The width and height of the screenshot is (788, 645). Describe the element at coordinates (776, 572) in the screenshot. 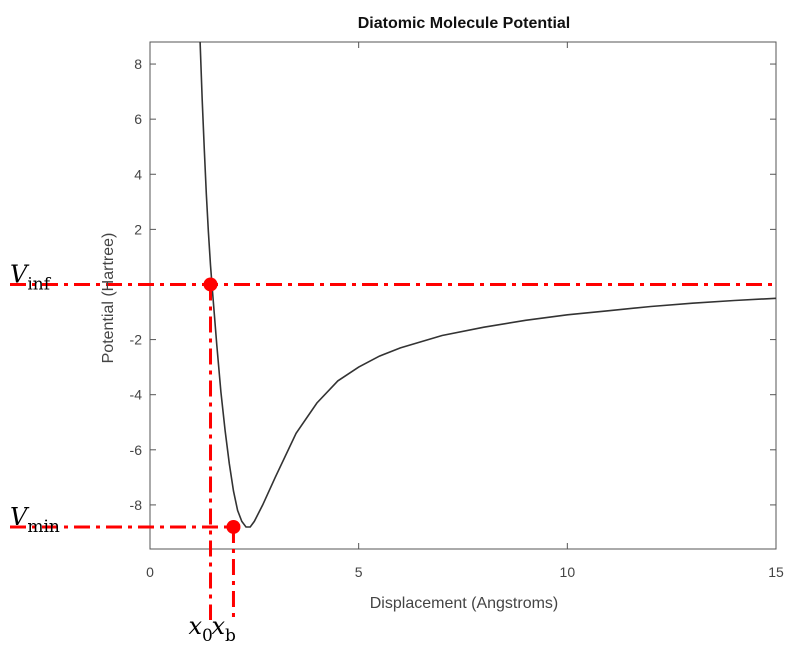

I see `x-tick-label: 15` at that location.